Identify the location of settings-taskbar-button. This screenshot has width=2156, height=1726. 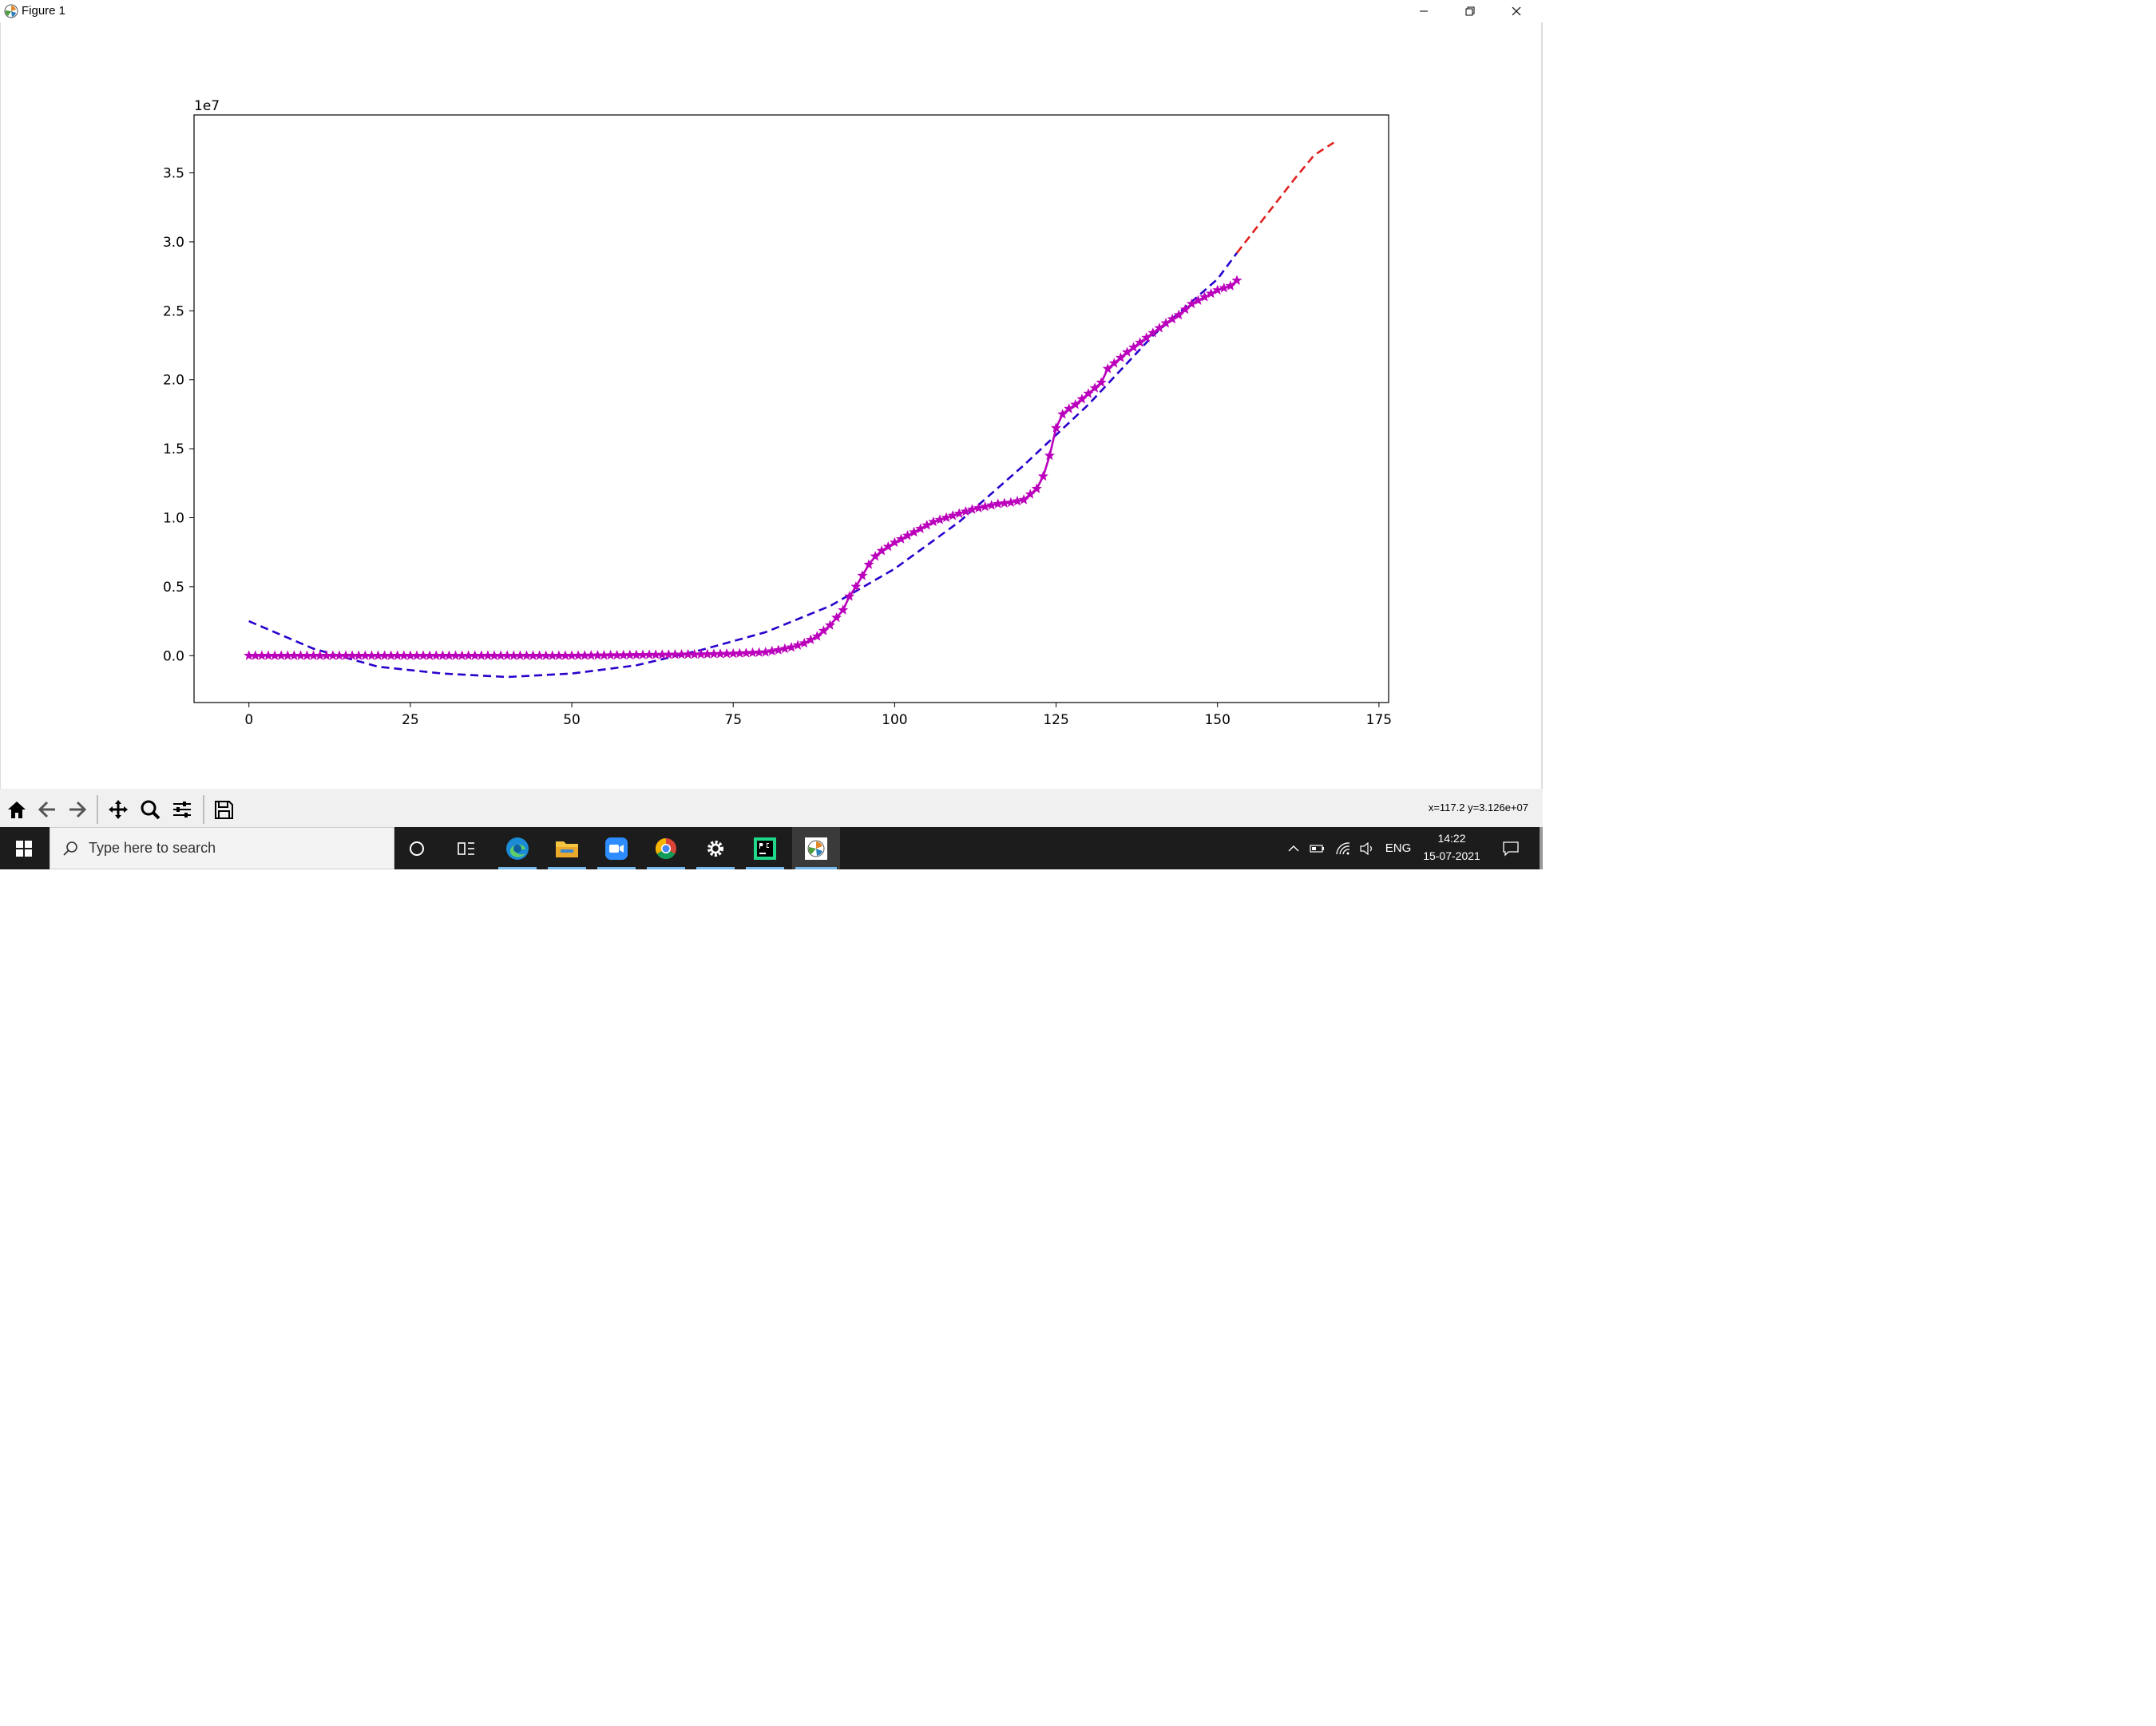
(715, 848).